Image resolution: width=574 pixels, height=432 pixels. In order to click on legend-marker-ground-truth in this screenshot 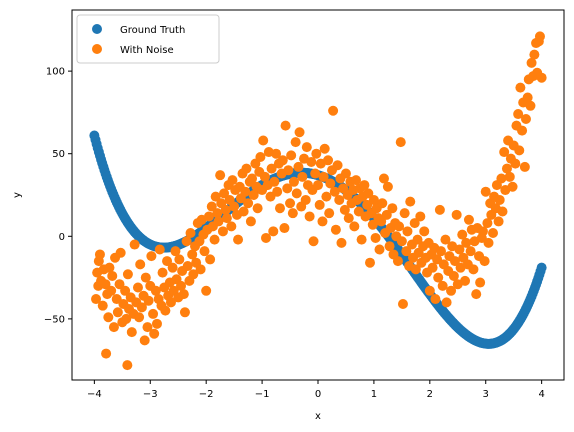, I will do `click(97, 29)`.